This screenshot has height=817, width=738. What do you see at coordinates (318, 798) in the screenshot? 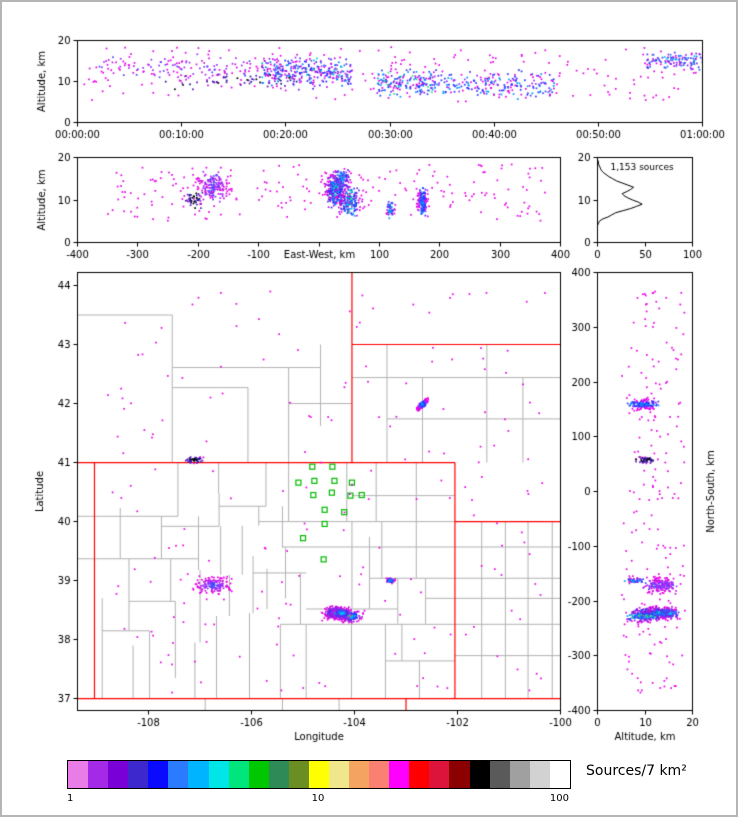
I see `colorbar-tick-mid: 10` at bounding box center [318, 798].